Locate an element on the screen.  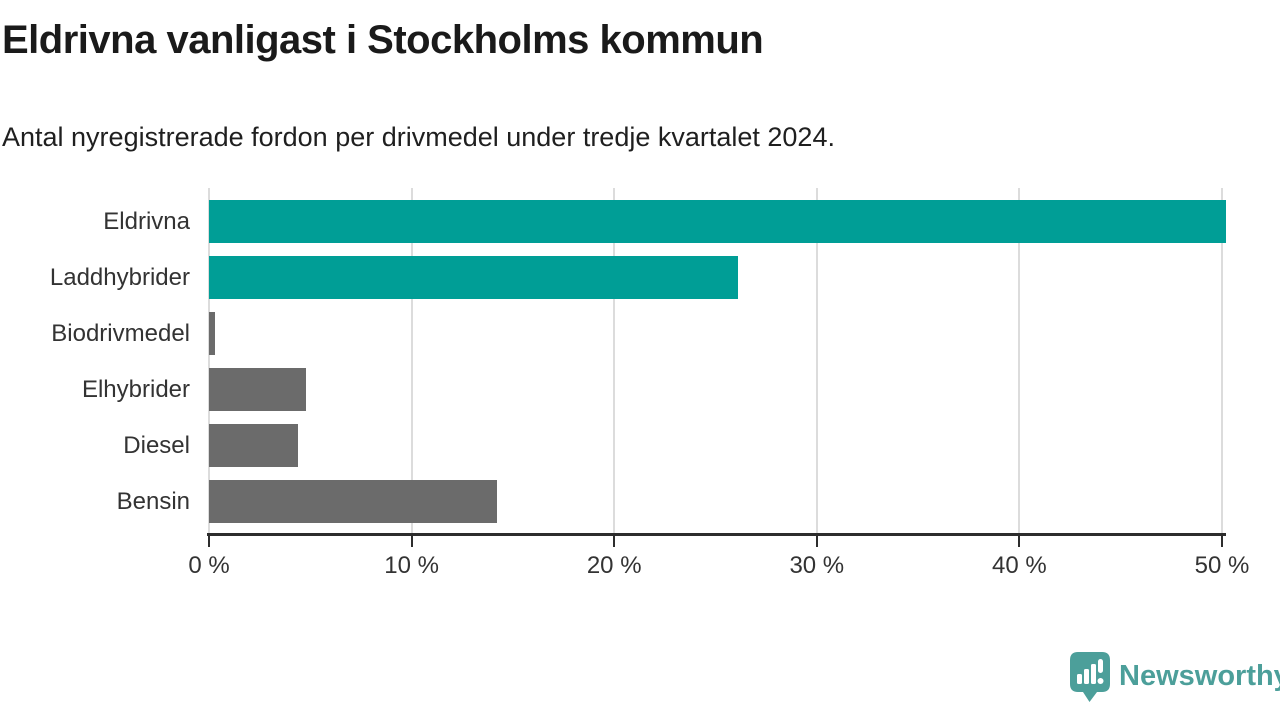
bar-laddhybrider is located at coordinates (473, 277).